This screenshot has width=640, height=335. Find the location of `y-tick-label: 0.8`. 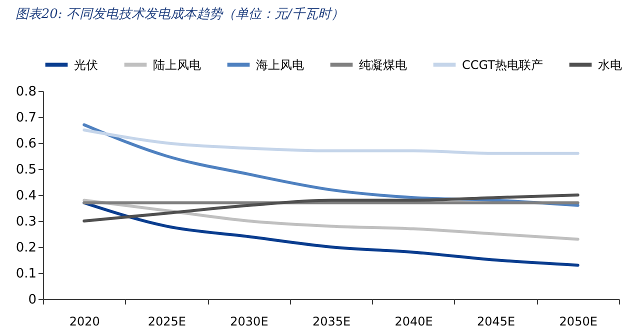

y-tick-label: 0.8 is located at coordinates (26, 92).